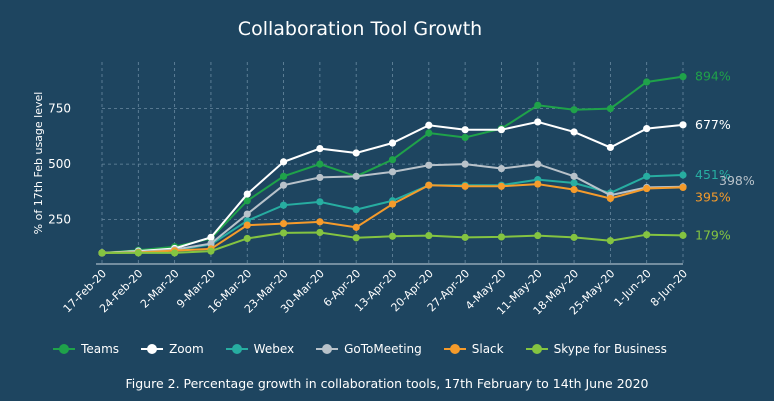 This screenshot has height=401, width=774. I want to click on legend-item-slack: Slack, so click(473, 349).